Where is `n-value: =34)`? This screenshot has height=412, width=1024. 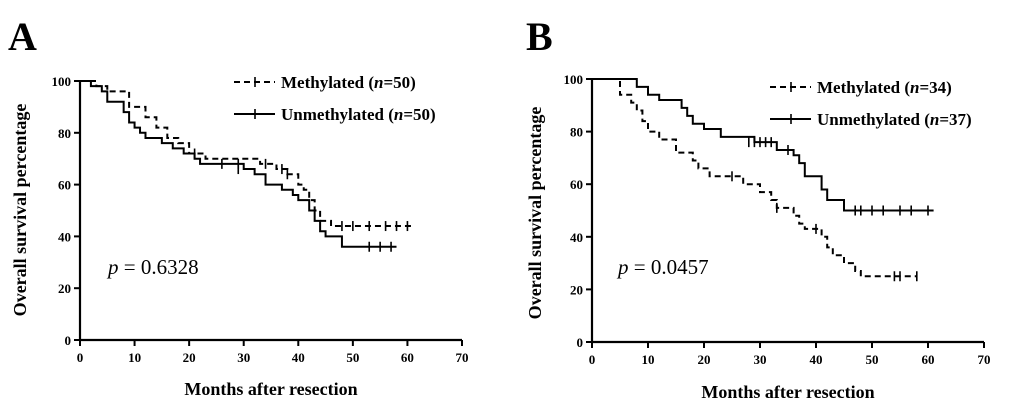
n-value: =34) is located at coordinates (935, 87).